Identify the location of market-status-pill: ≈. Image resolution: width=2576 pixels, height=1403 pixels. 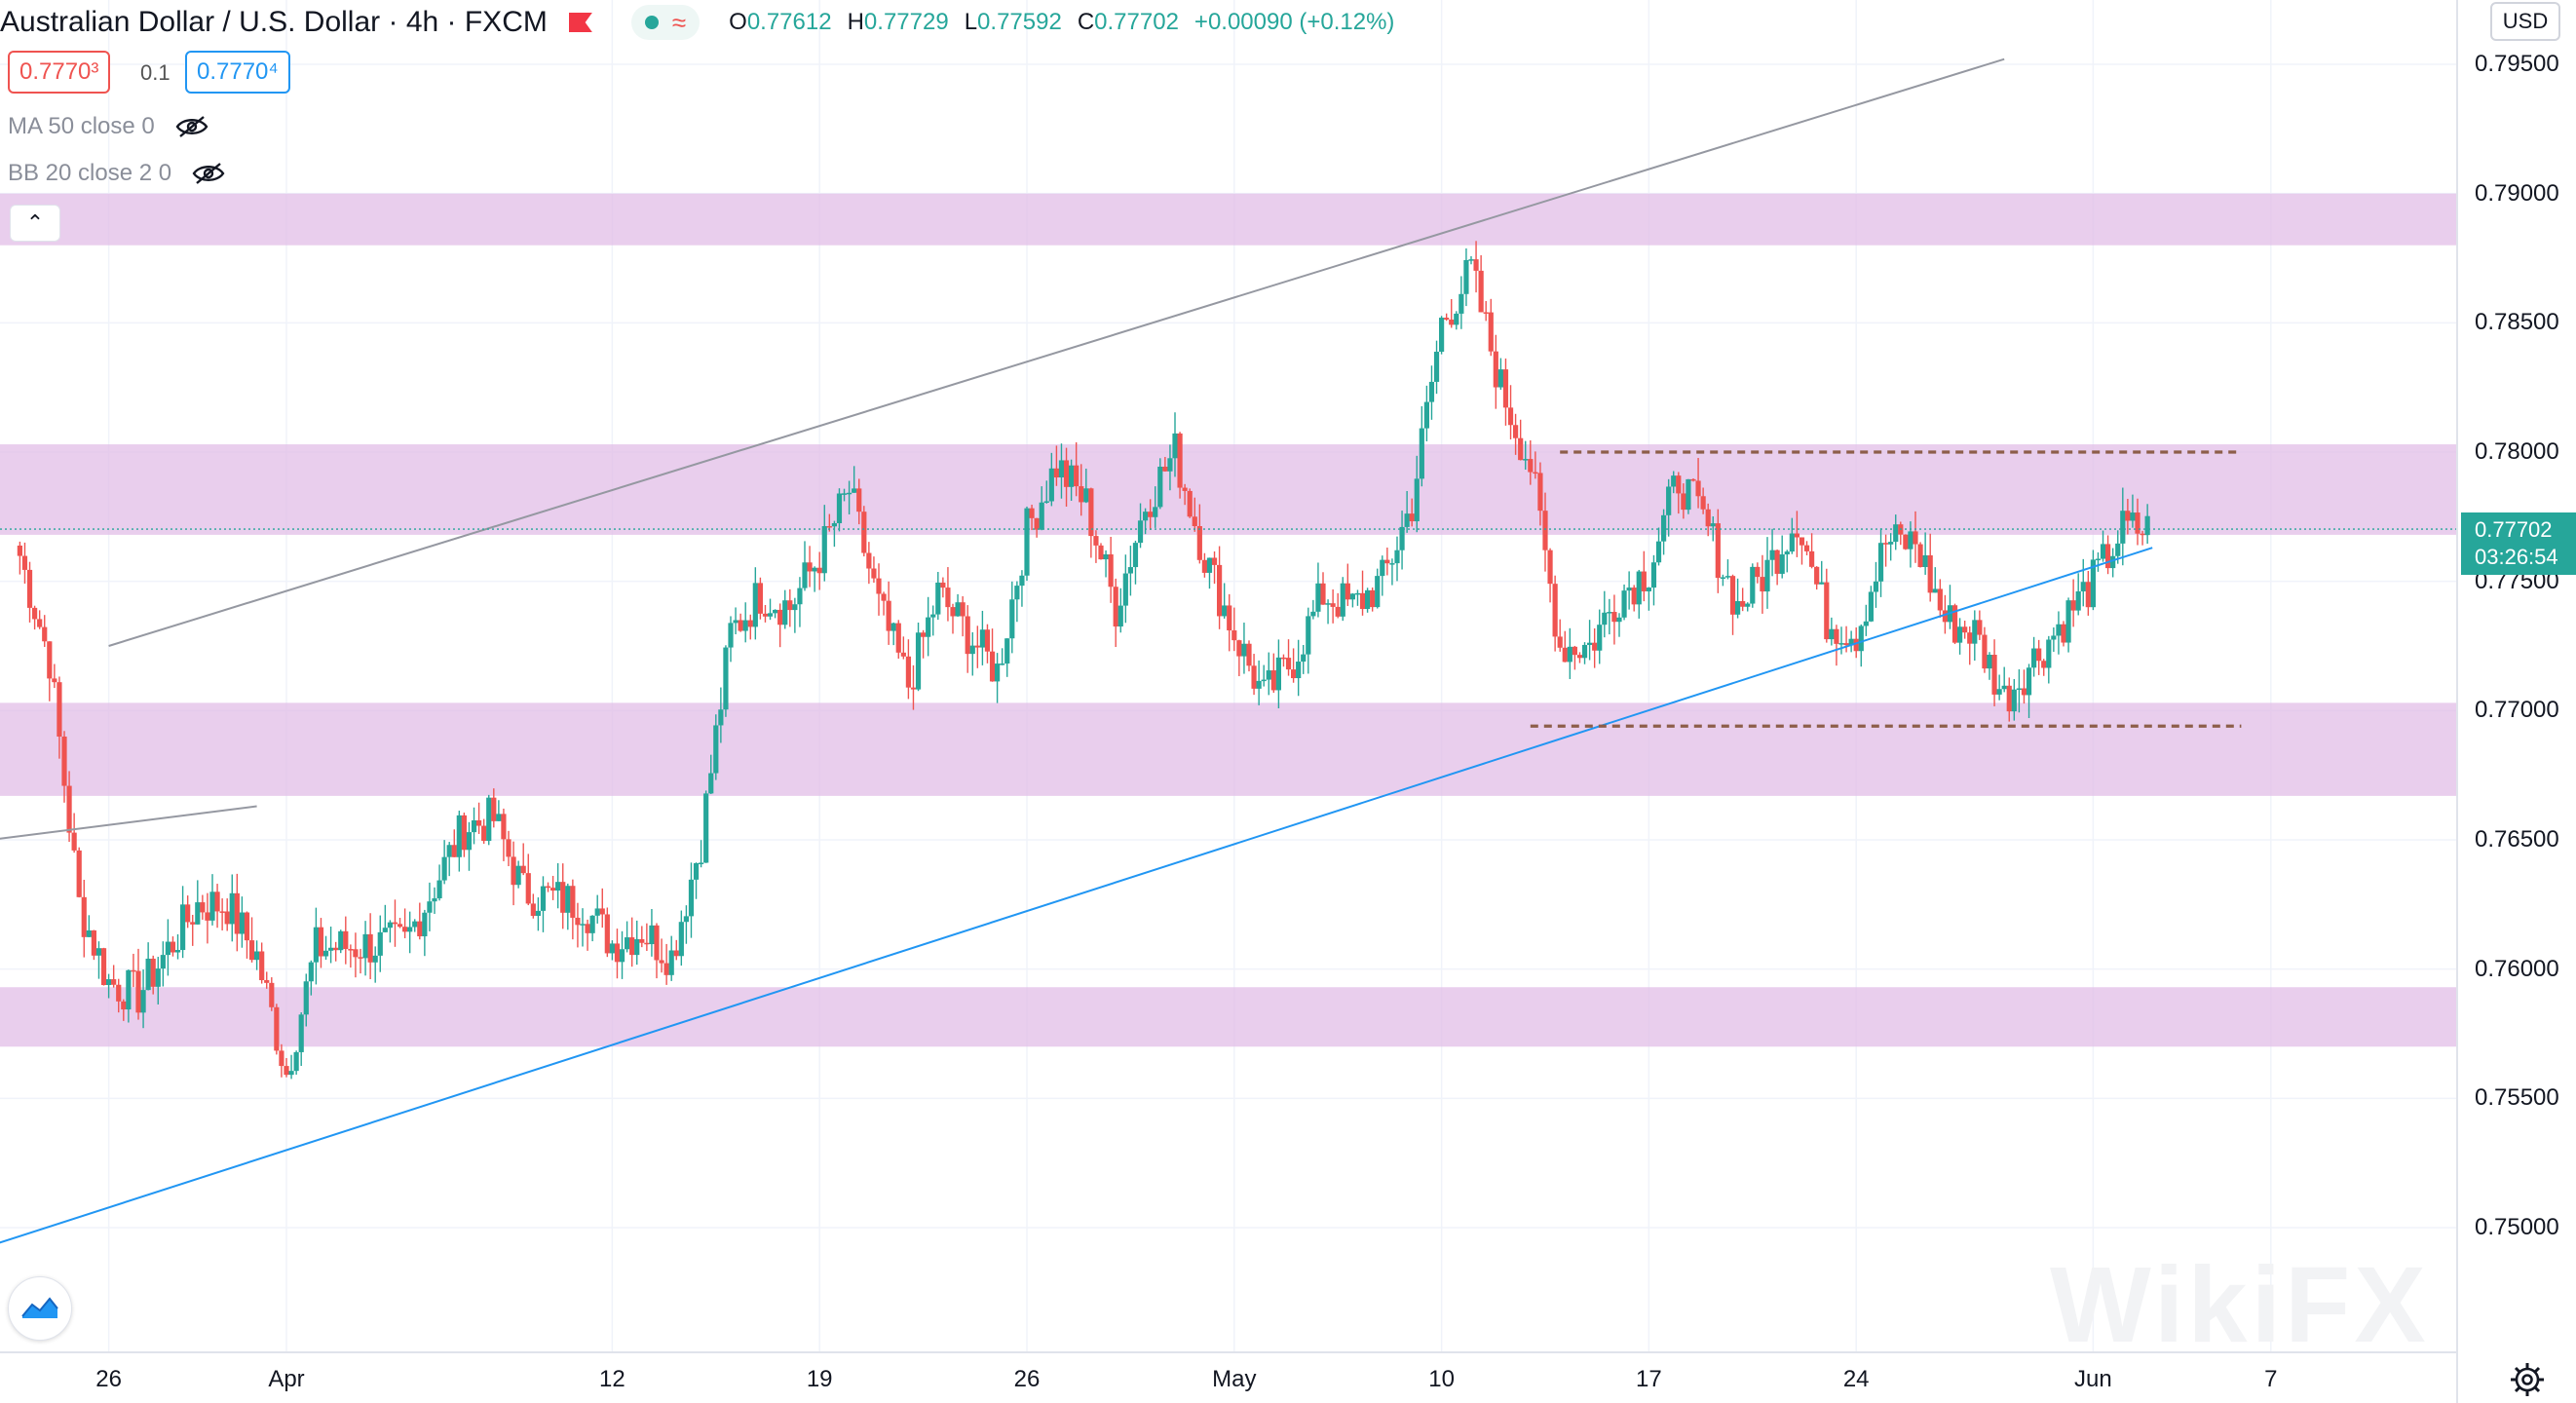
(665, 22).